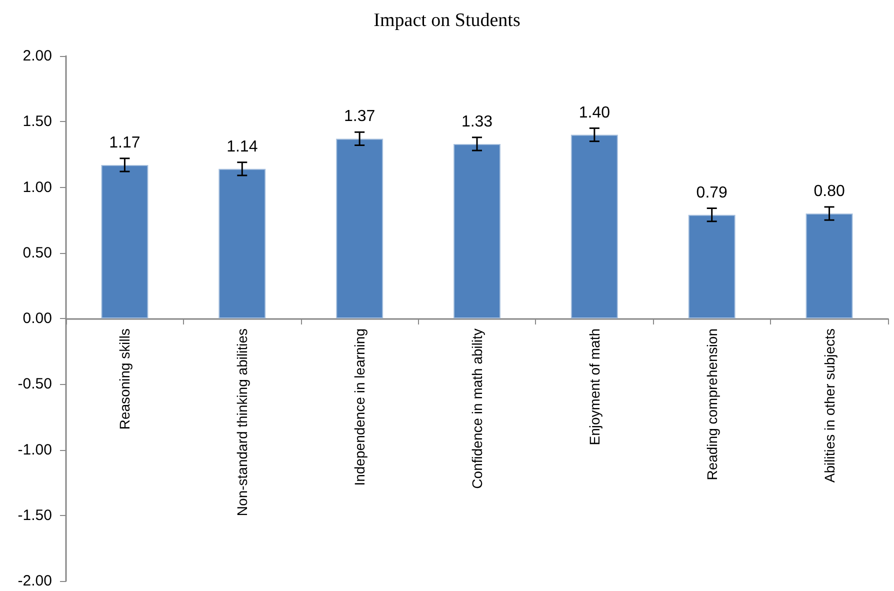 This screenshot has height=591, width=894. Describe the element at coordinates (35, 581) in the screenshot. I see `y-tick-label: -2.00` at that location.